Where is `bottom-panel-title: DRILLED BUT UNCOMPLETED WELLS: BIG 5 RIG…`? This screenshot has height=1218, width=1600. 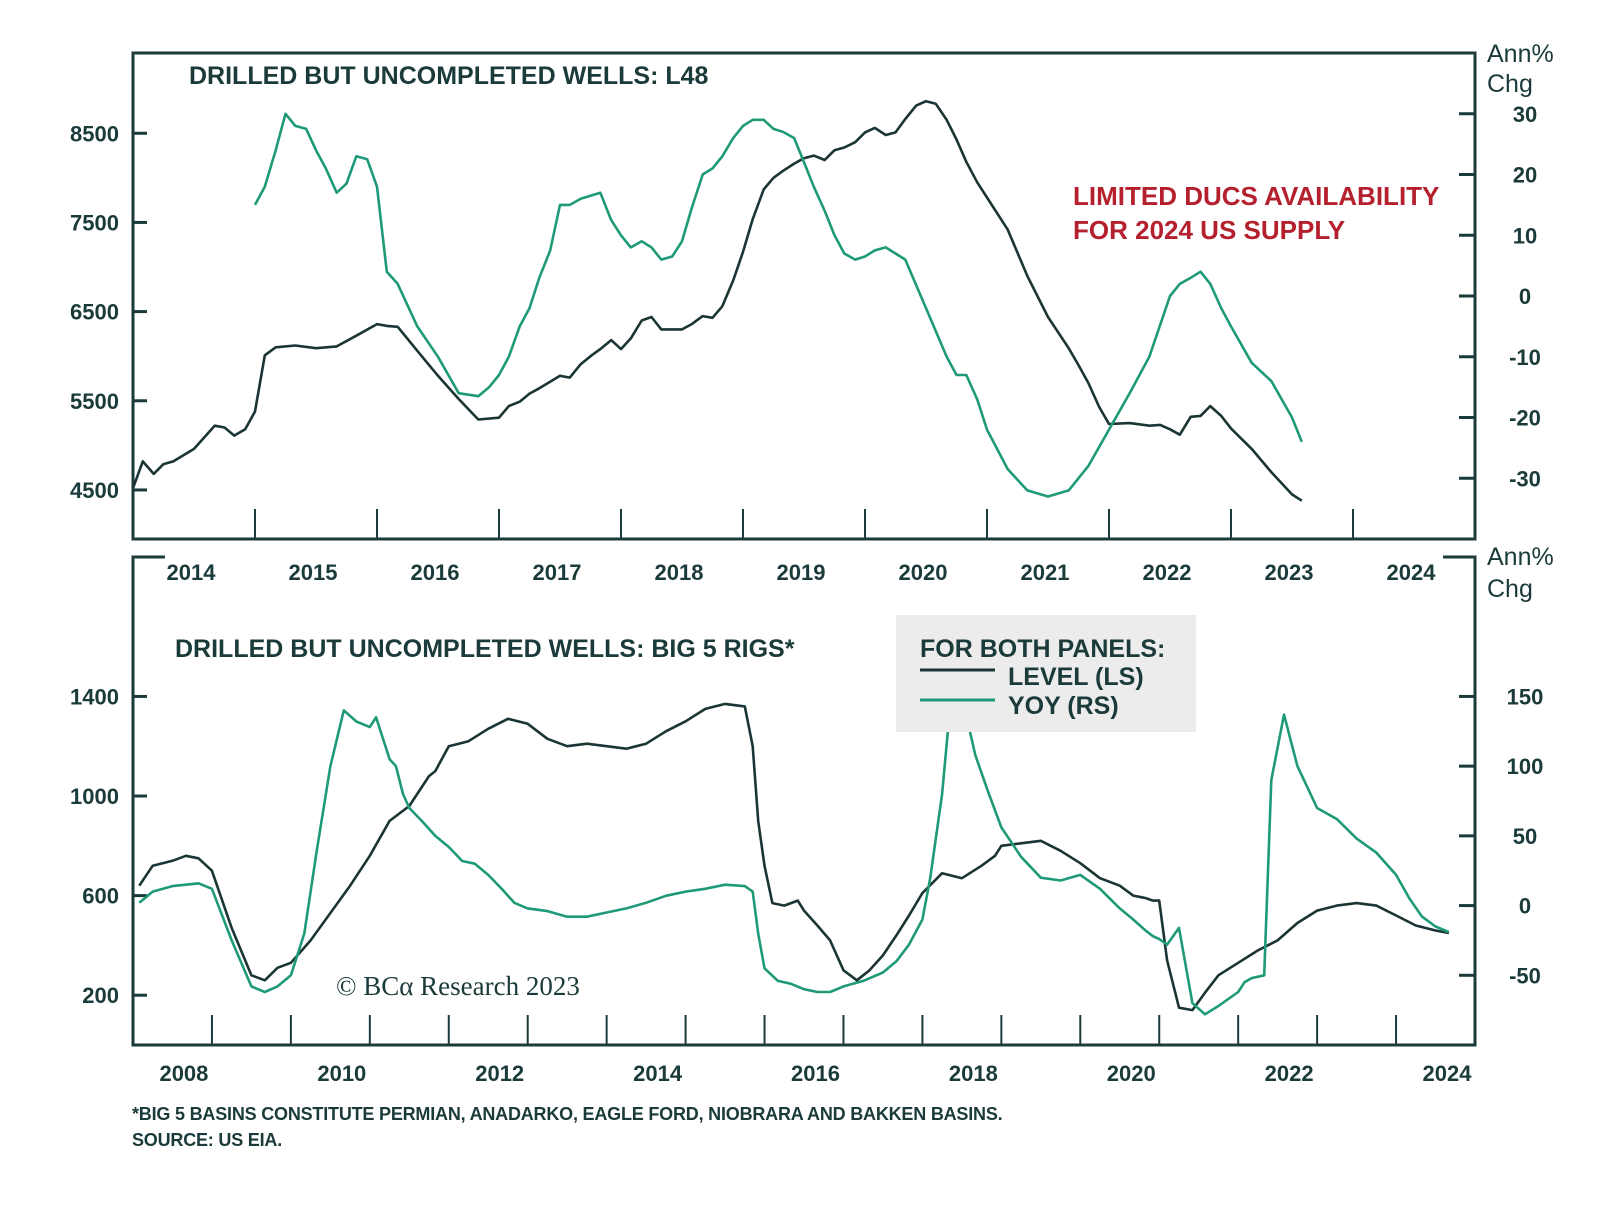 bottom-panel-title: DRILLED BUT UNCOMPLETED WELLS: BIG 5 RIG… is located at coordinates (485, 649).